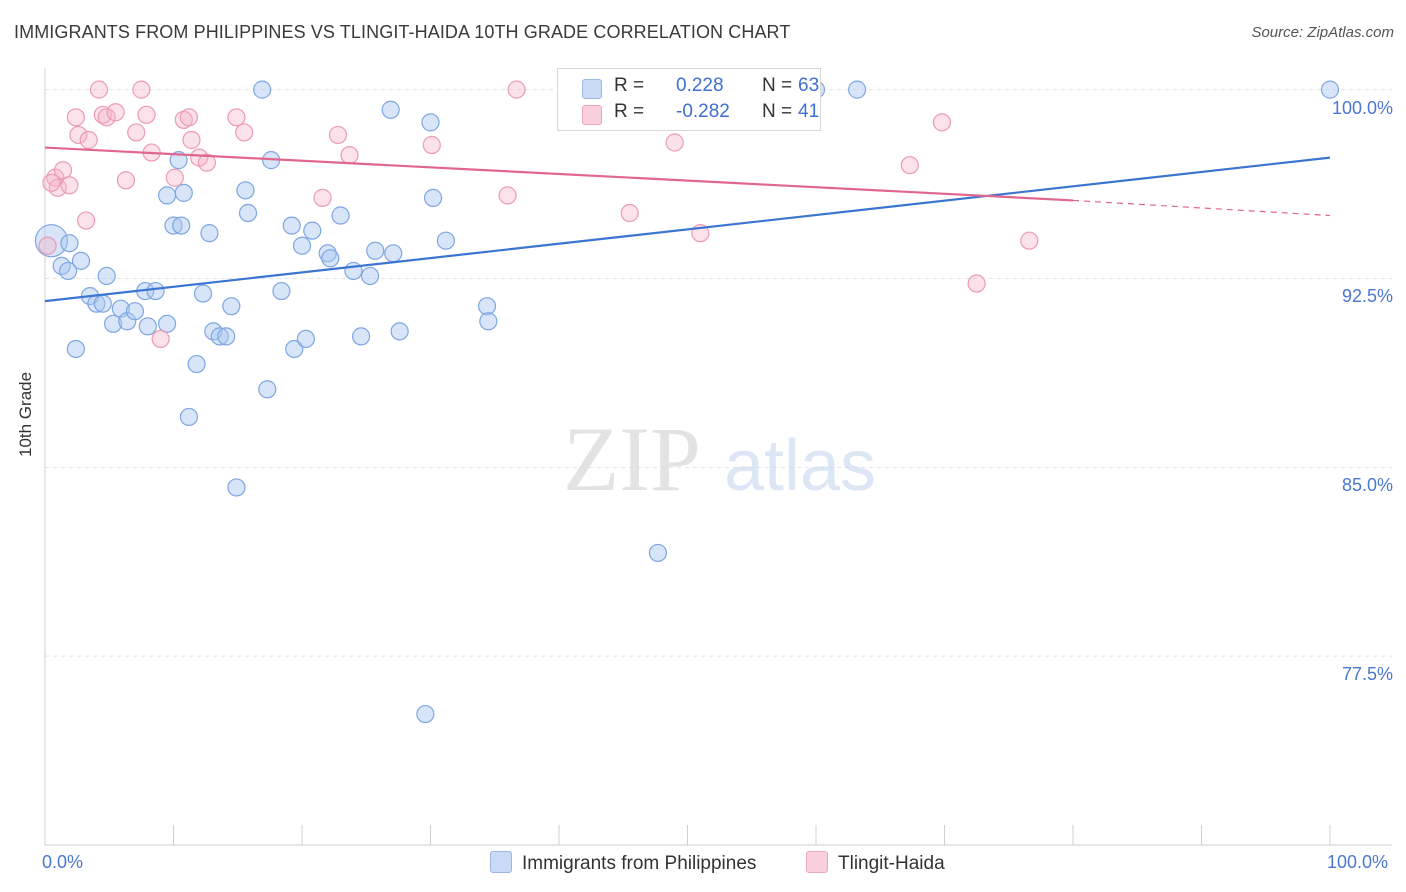  Describe the element at coordinates (1367, 485) in the screenshot. I see `y-tick-label: 85.0%` at that location.